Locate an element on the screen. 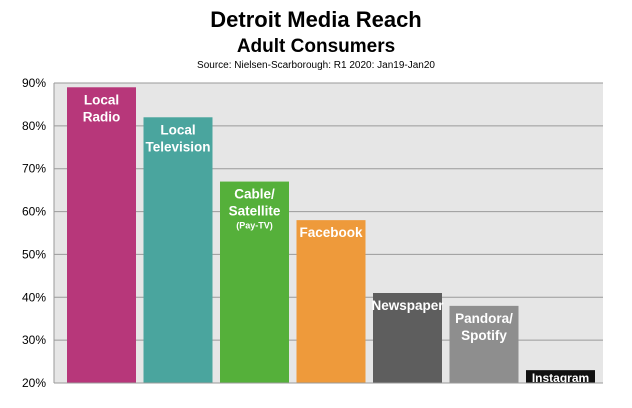 The image size is (632, 408). chart-subtitle: Adult Consumers is located at coordinates (316, 46).